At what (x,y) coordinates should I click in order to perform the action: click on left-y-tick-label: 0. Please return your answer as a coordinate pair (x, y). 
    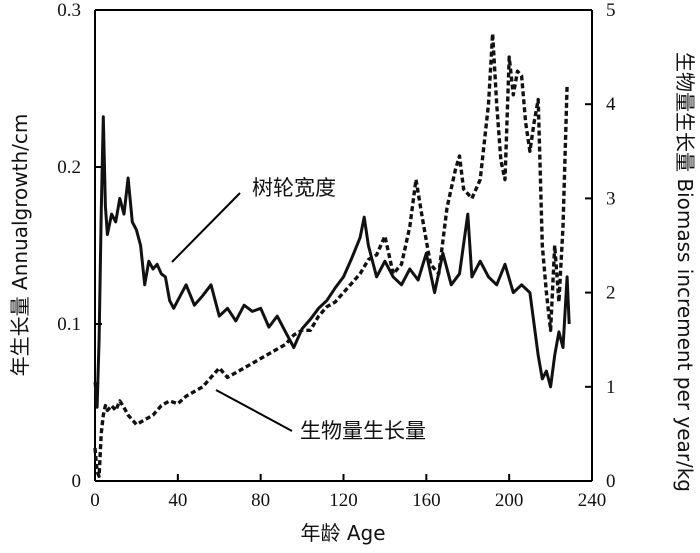
    Looking at the image, I should click on (77, 481).